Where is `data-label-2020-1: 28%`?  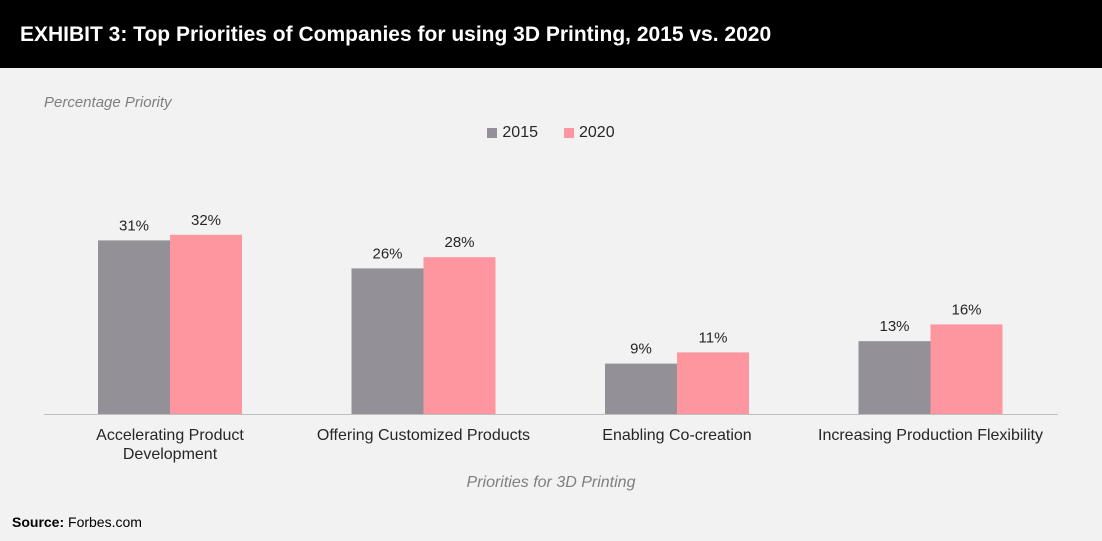
data-label-2020-1: 28% is located at coordinates (459, 242).